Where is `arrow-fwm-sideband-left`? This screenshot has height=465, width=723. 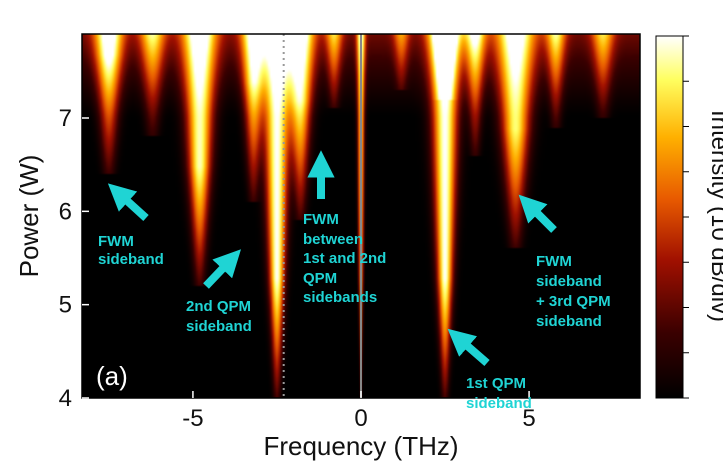 arrow-fwm-sideband-left is located at coordinates (128, 202).